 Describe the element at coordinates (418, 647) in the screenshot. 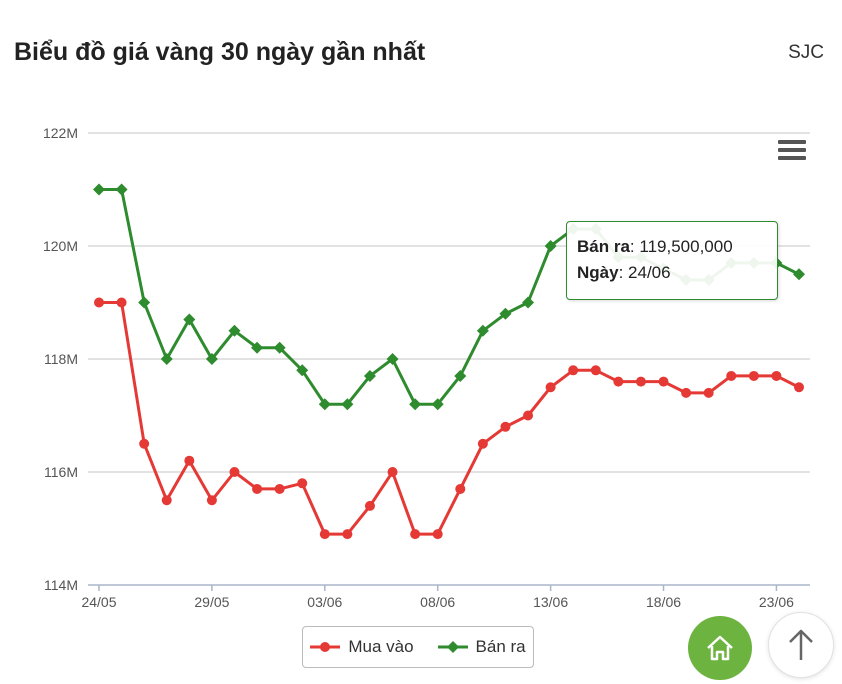

I see `chart-legend: Mua vào Bán ra` at that location.